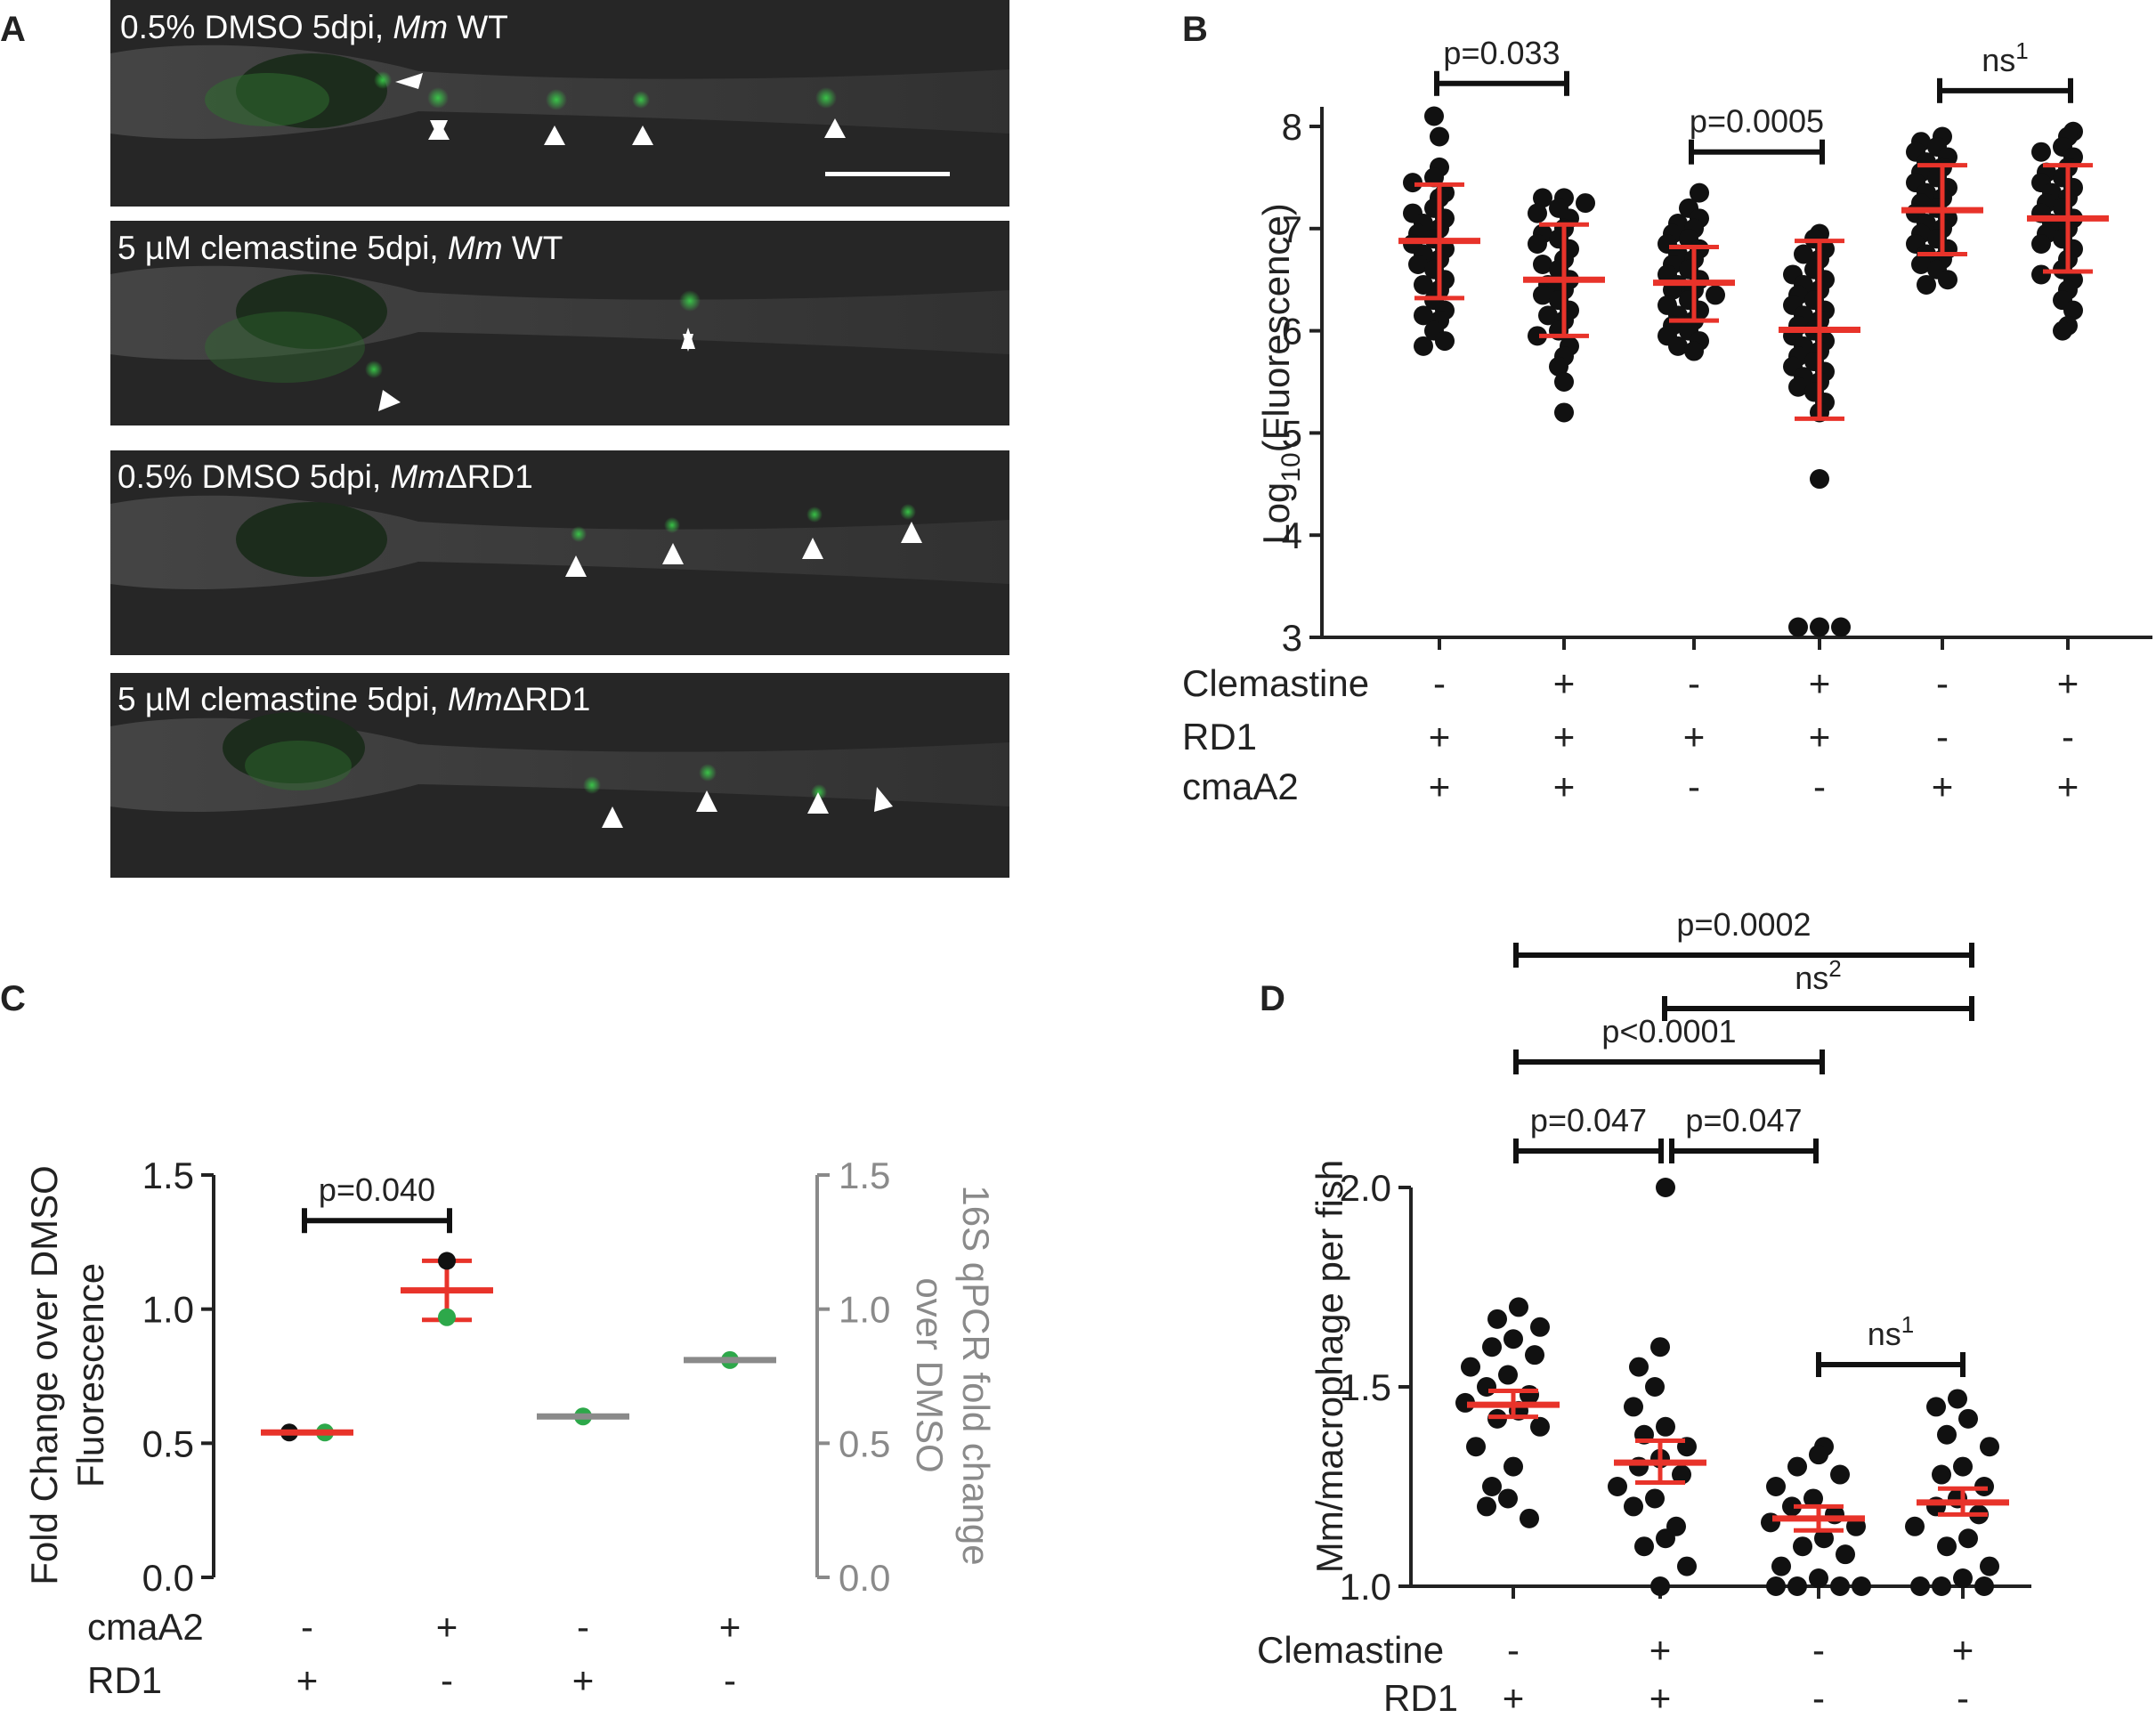 This screenshot has width=2156, height=1718. Describe the element at coordinates (168, 1175) in the screenshot. I see `c-y-axis-tick-label: 1.5` at that location.